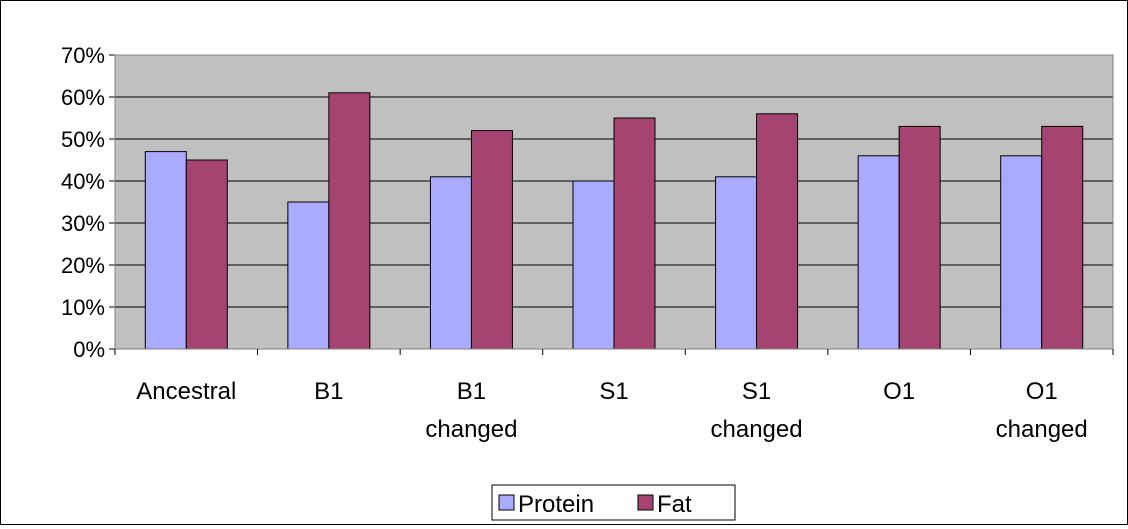  I want to click on y-tick-label: 30%, so click(83, 223).